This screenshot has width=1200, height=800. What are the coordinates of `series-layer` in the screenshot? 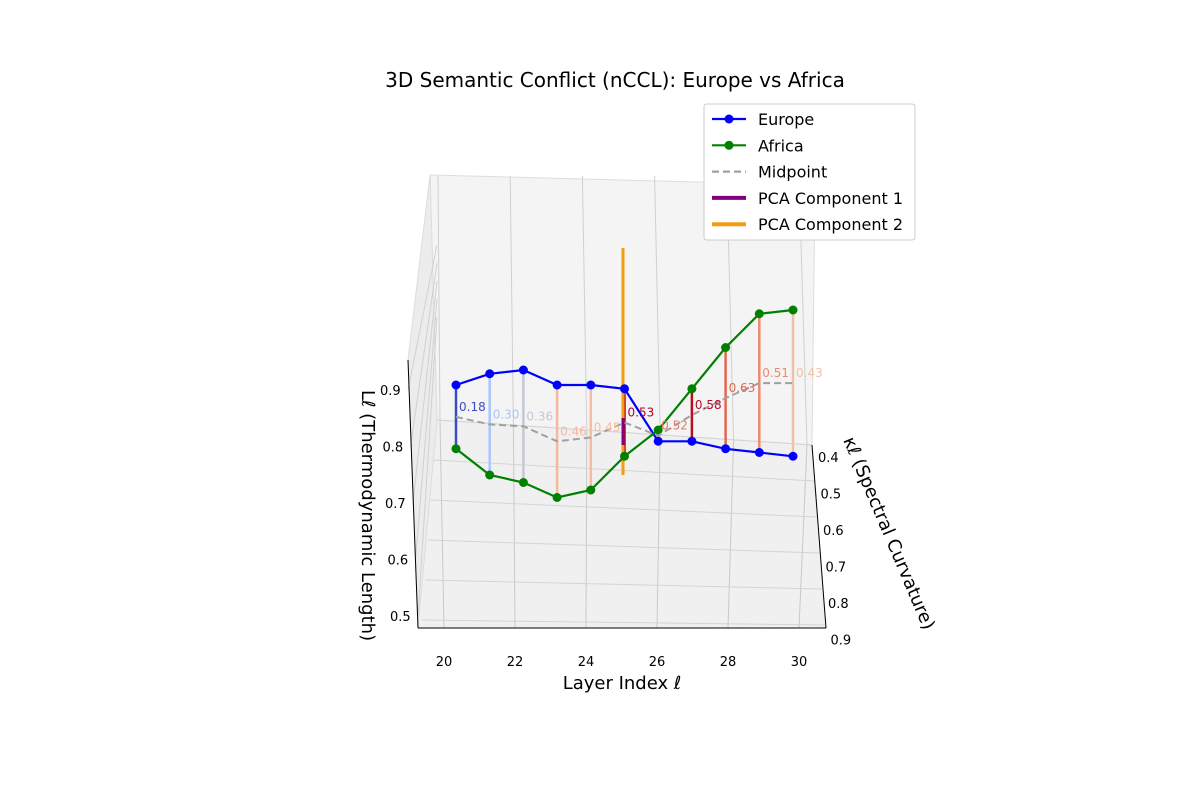 It's located at (624, 403).